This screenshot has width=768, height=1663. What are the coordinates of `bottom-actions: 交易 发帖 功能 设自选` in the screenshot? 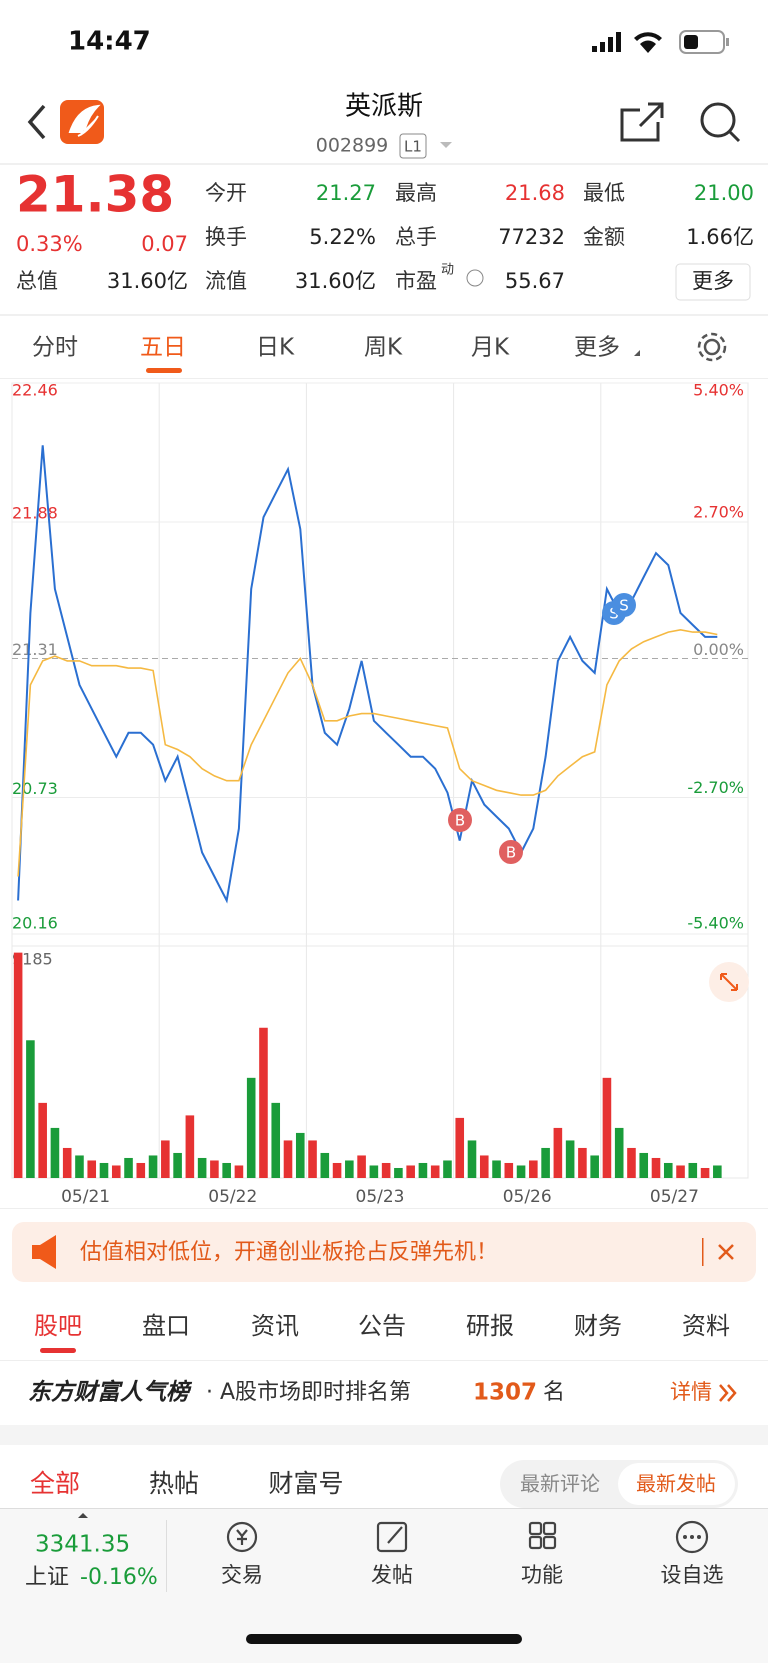 It's located at (472, 1553).